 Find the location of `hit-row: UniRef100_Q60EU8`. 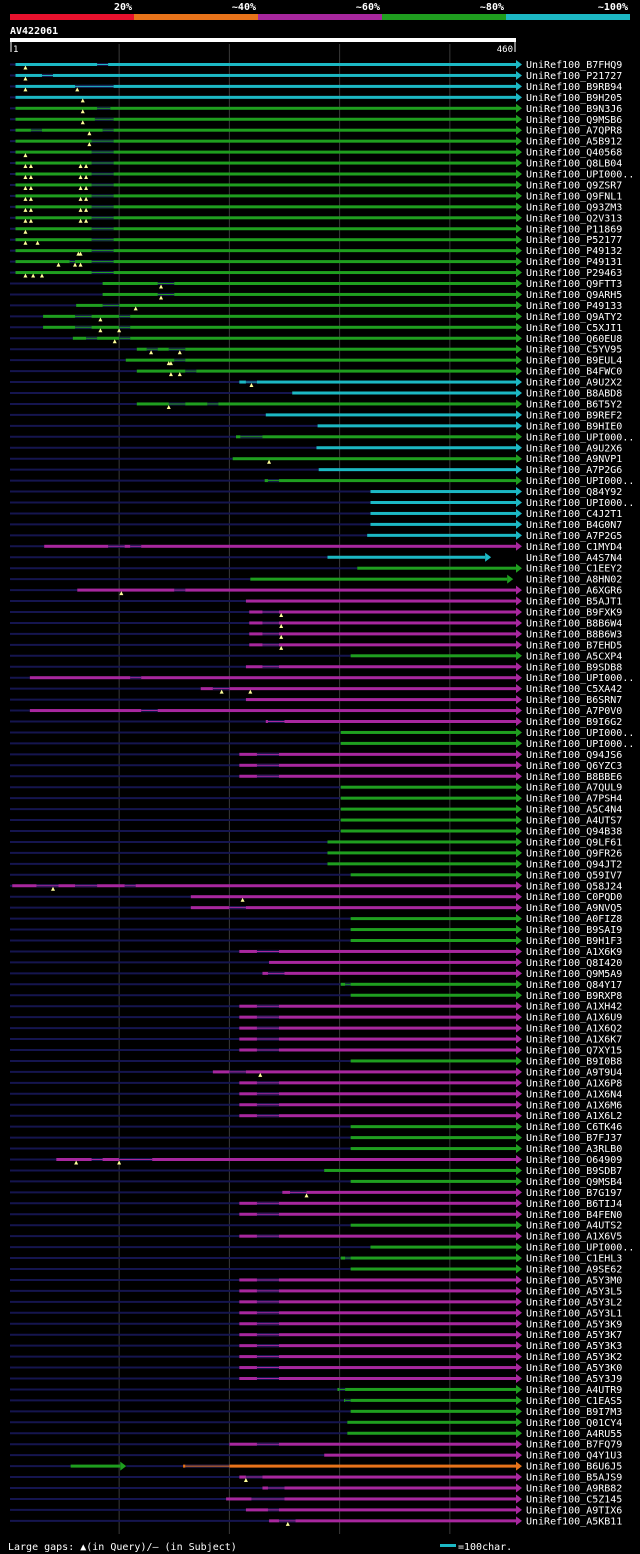

hit-row: UniRef100_Q60EU8 is located at coordinates (316, 339).